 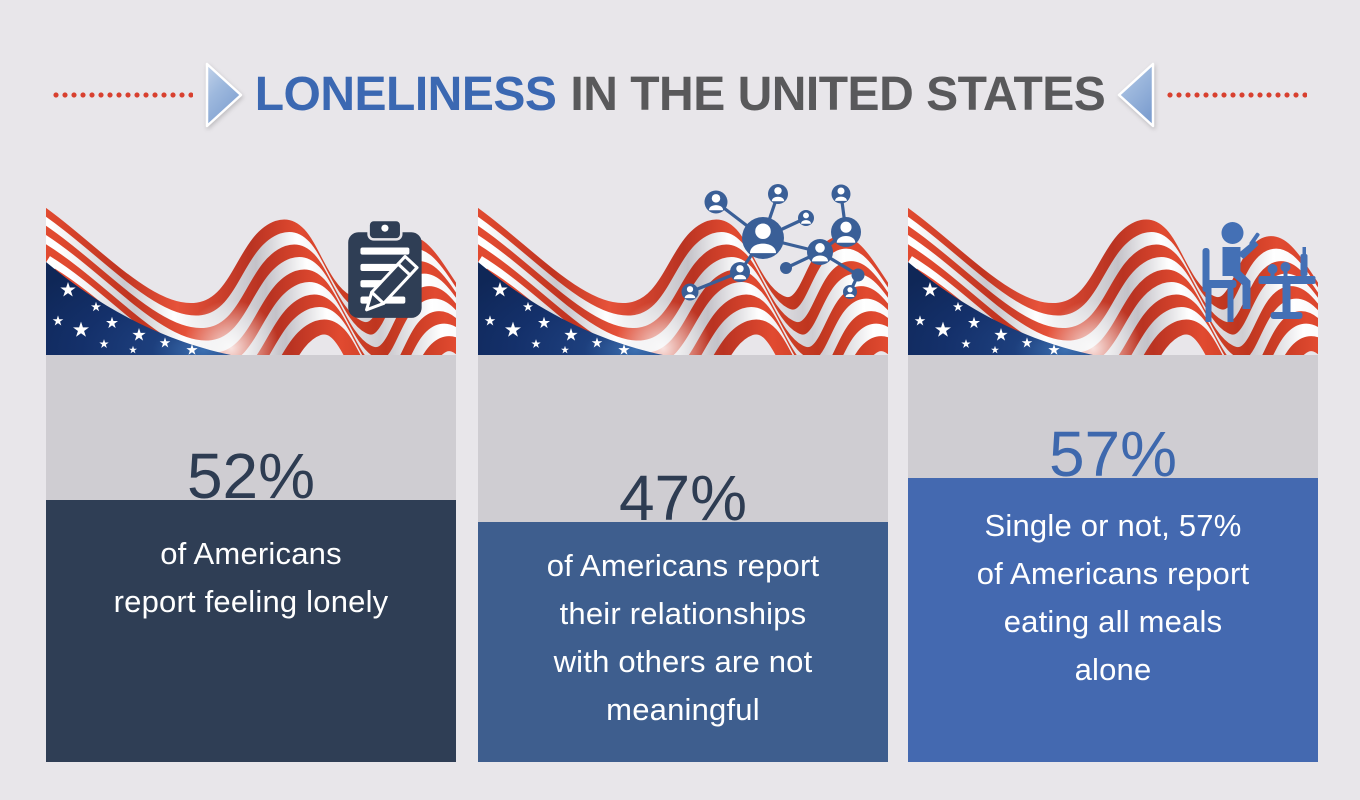 I want to click on stat-value: 52%, so click(x=251, y=476).